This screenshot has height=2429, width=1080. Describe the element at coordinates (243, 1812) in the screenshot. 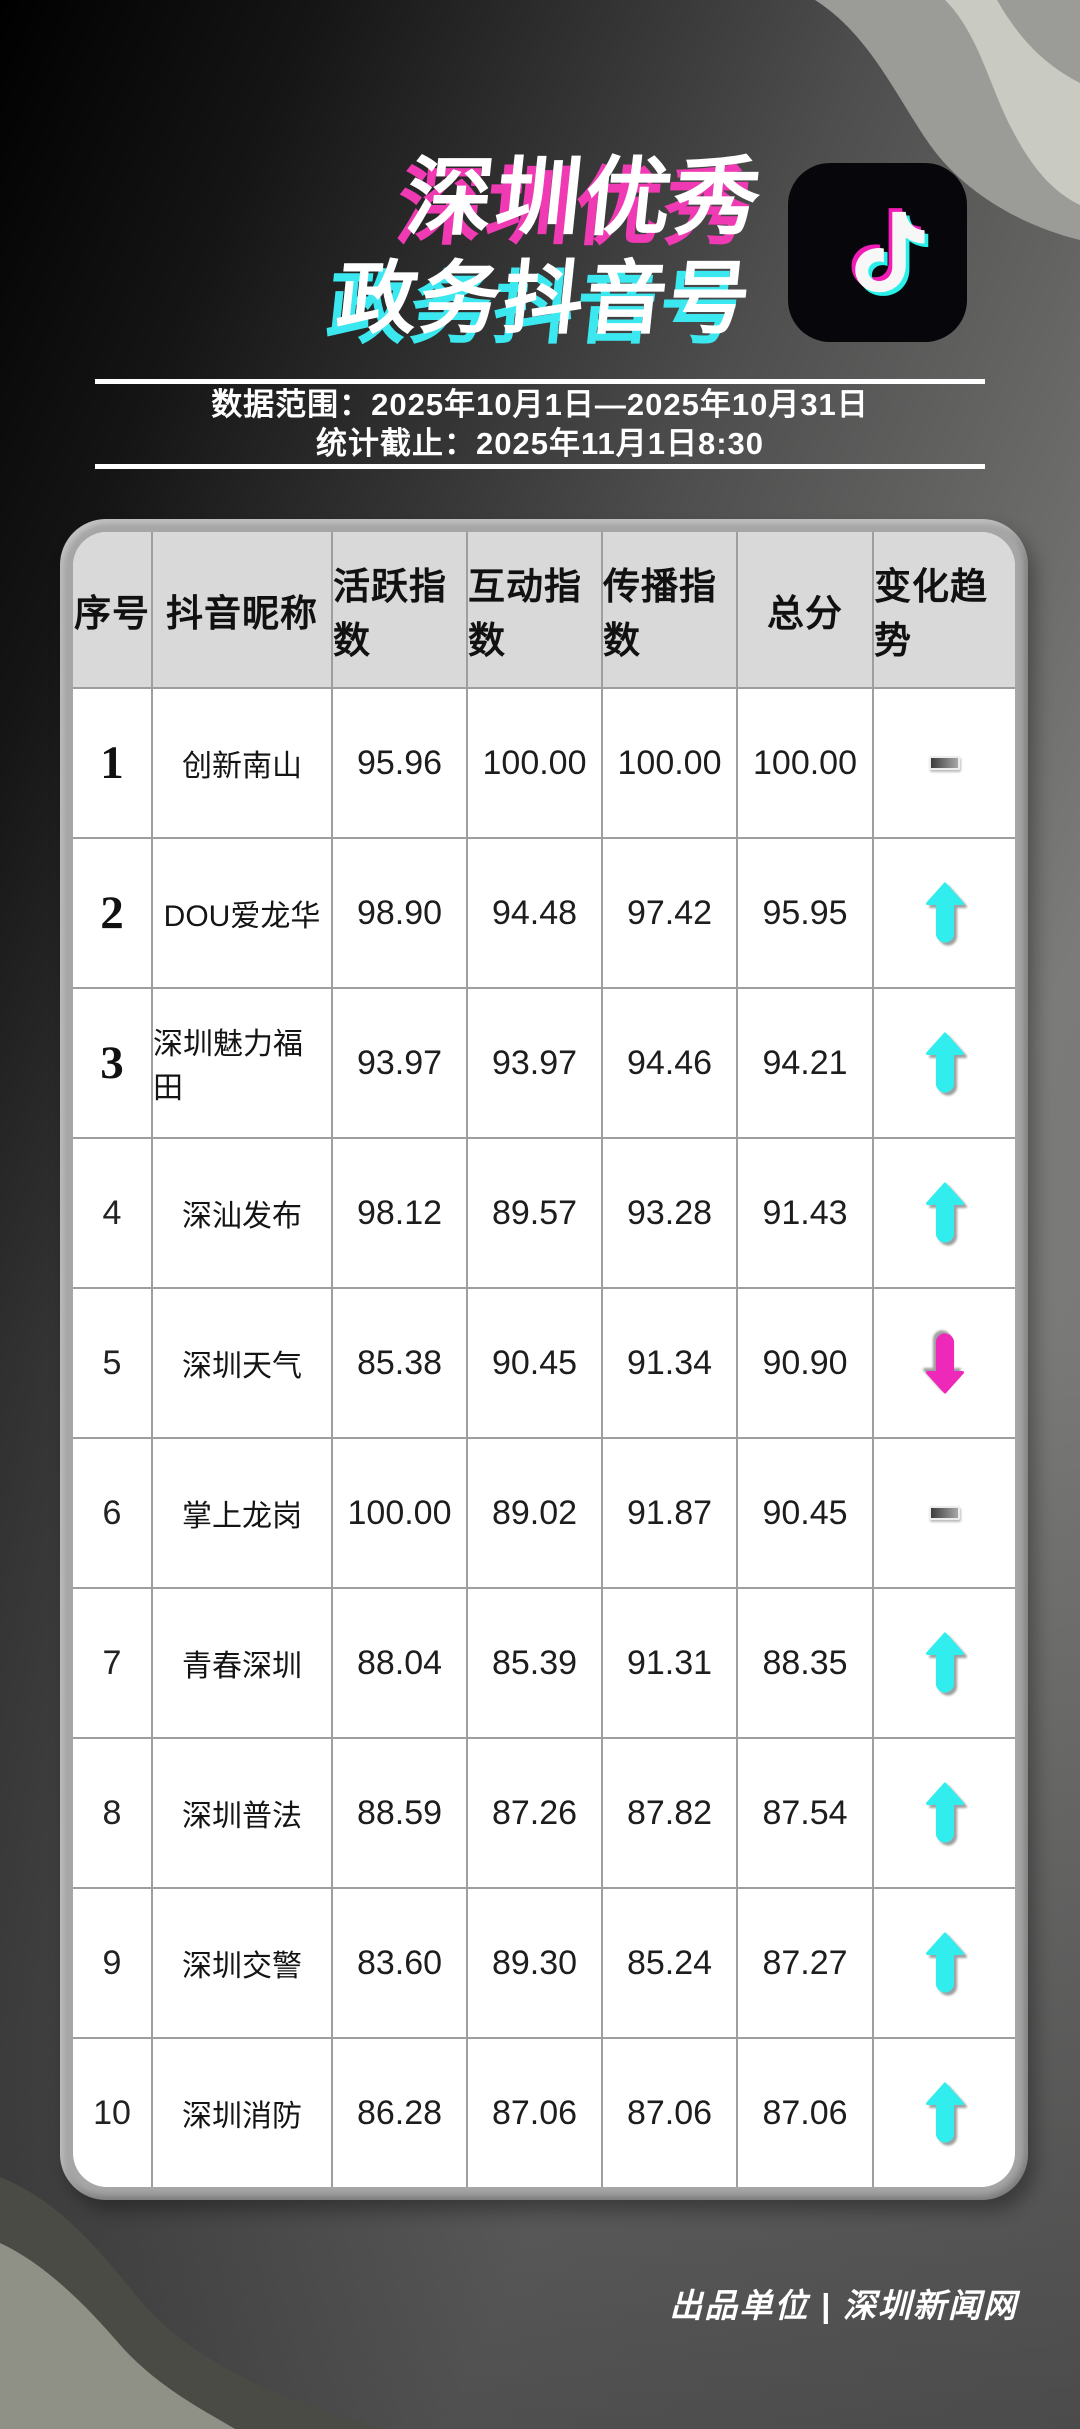

I see `account-name-cell: 深圳普法` at that location.